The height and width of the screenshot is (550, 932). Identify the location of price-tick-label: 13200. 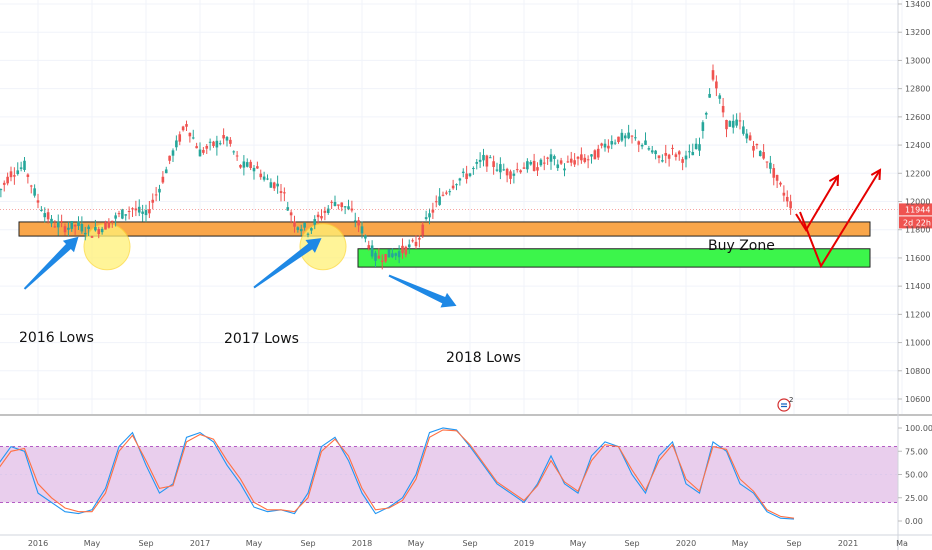
(917, 32).